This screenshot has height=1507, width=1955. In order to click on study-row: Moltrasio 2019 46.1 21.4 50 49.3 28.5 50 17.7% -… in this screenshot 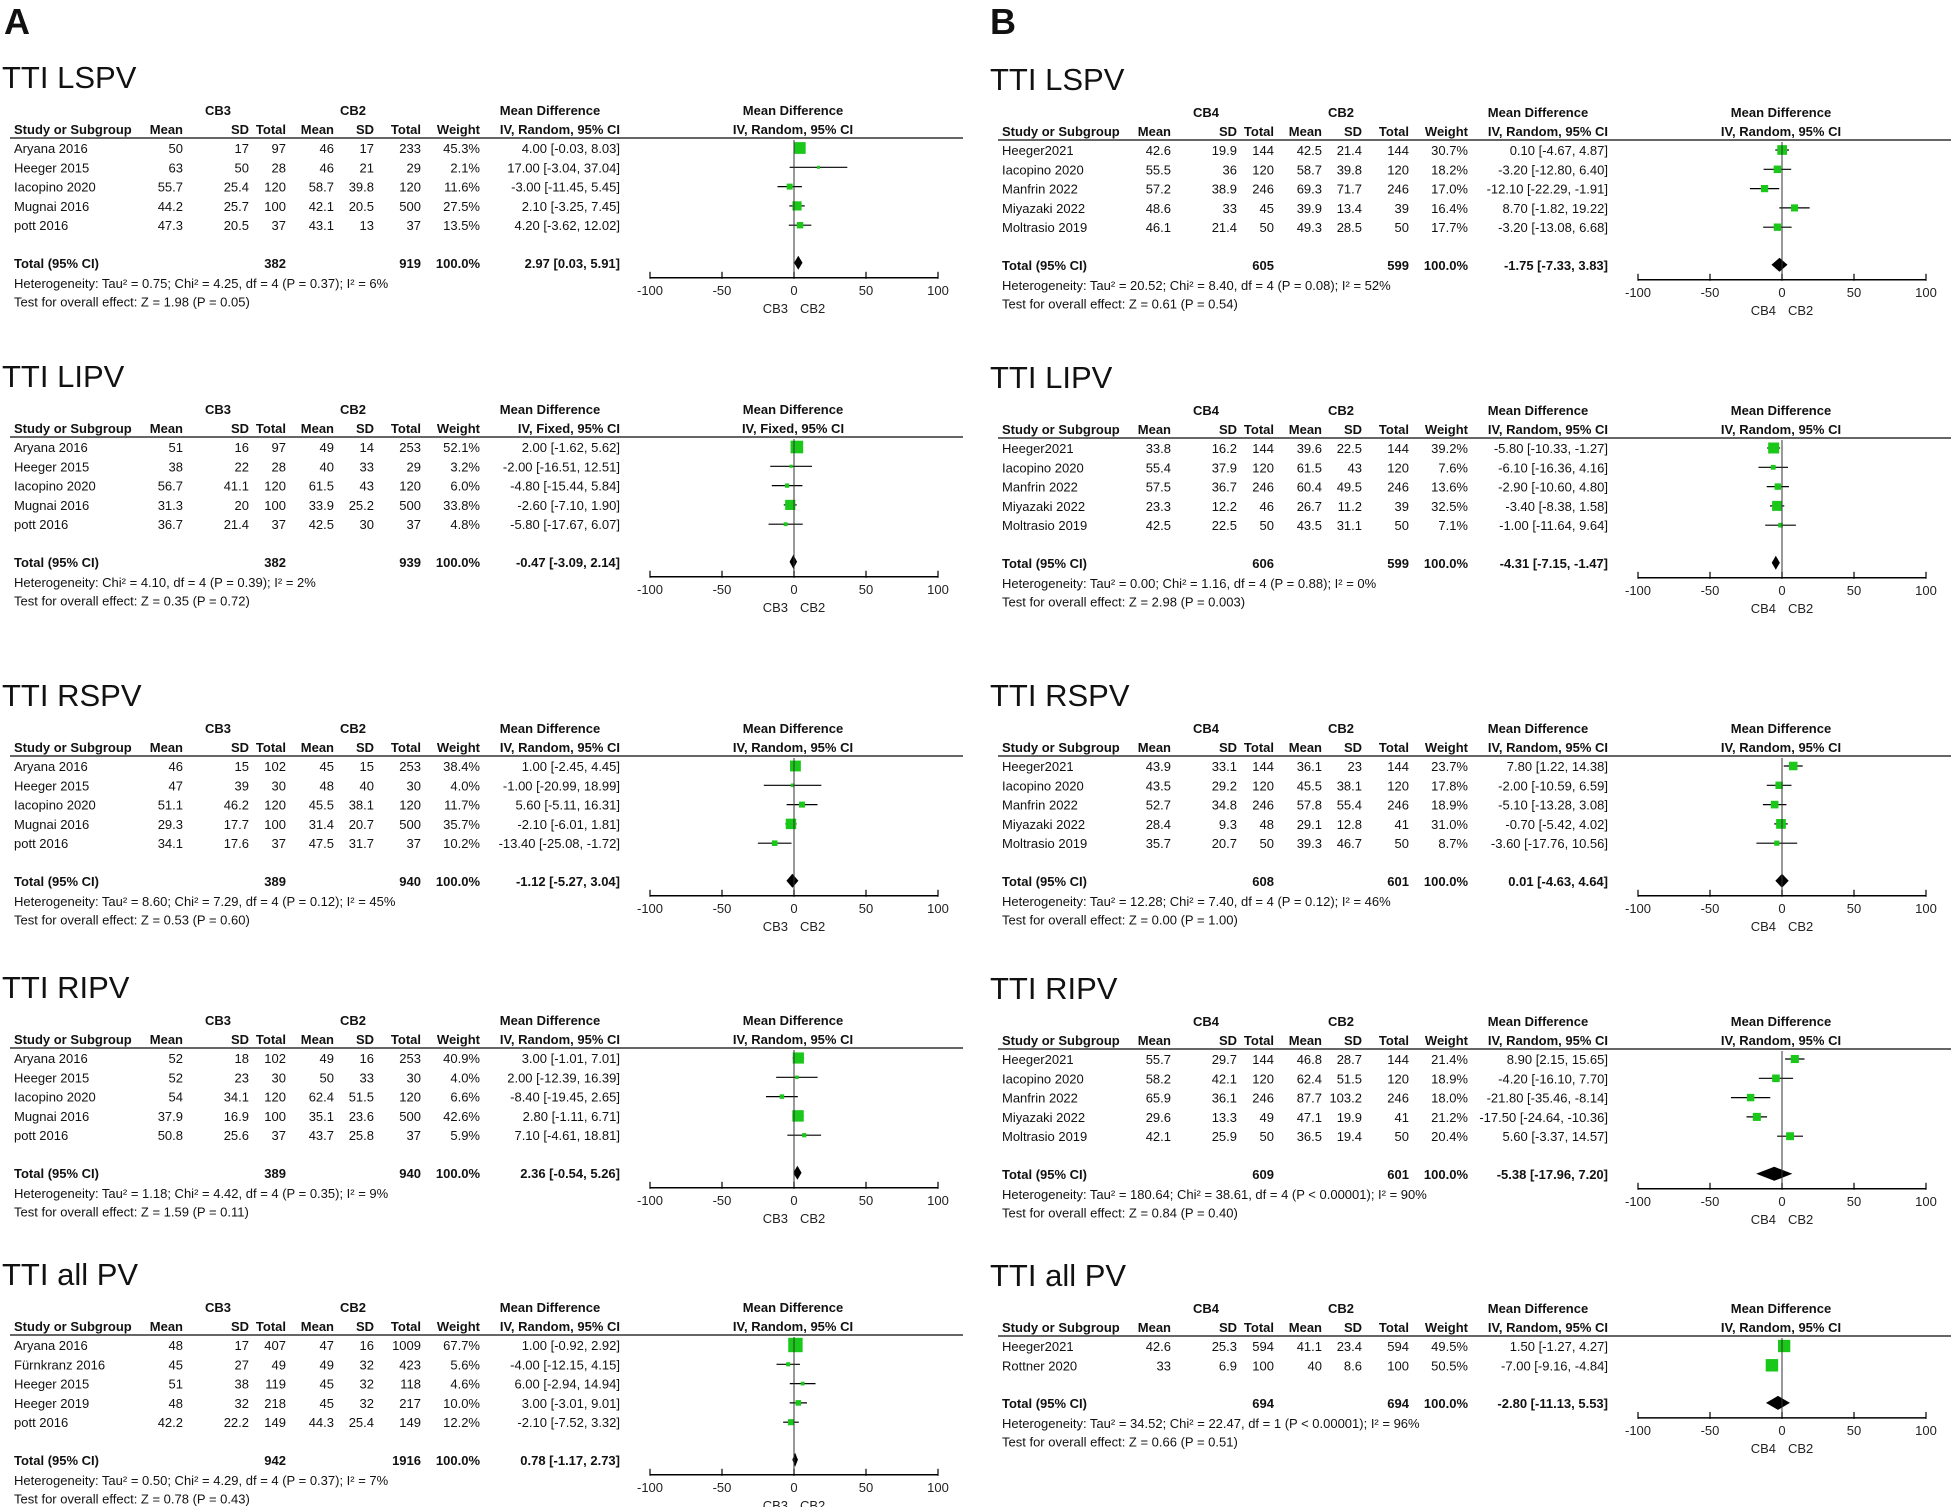, I will do `click(1397, 227)`.